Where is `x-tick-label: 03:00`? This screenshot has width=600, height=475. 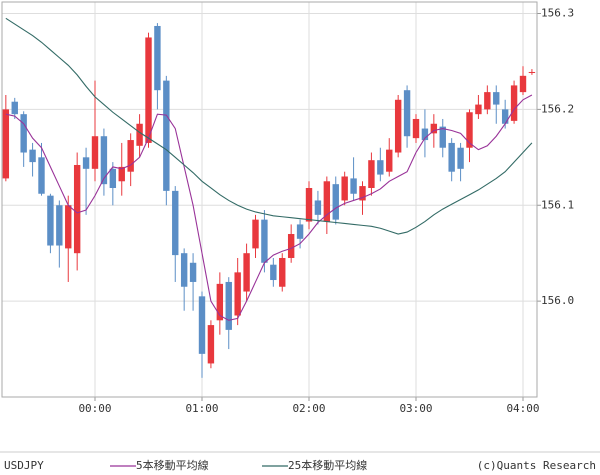 x-tick-label: 03:00 is located at coordinates (415, 408).